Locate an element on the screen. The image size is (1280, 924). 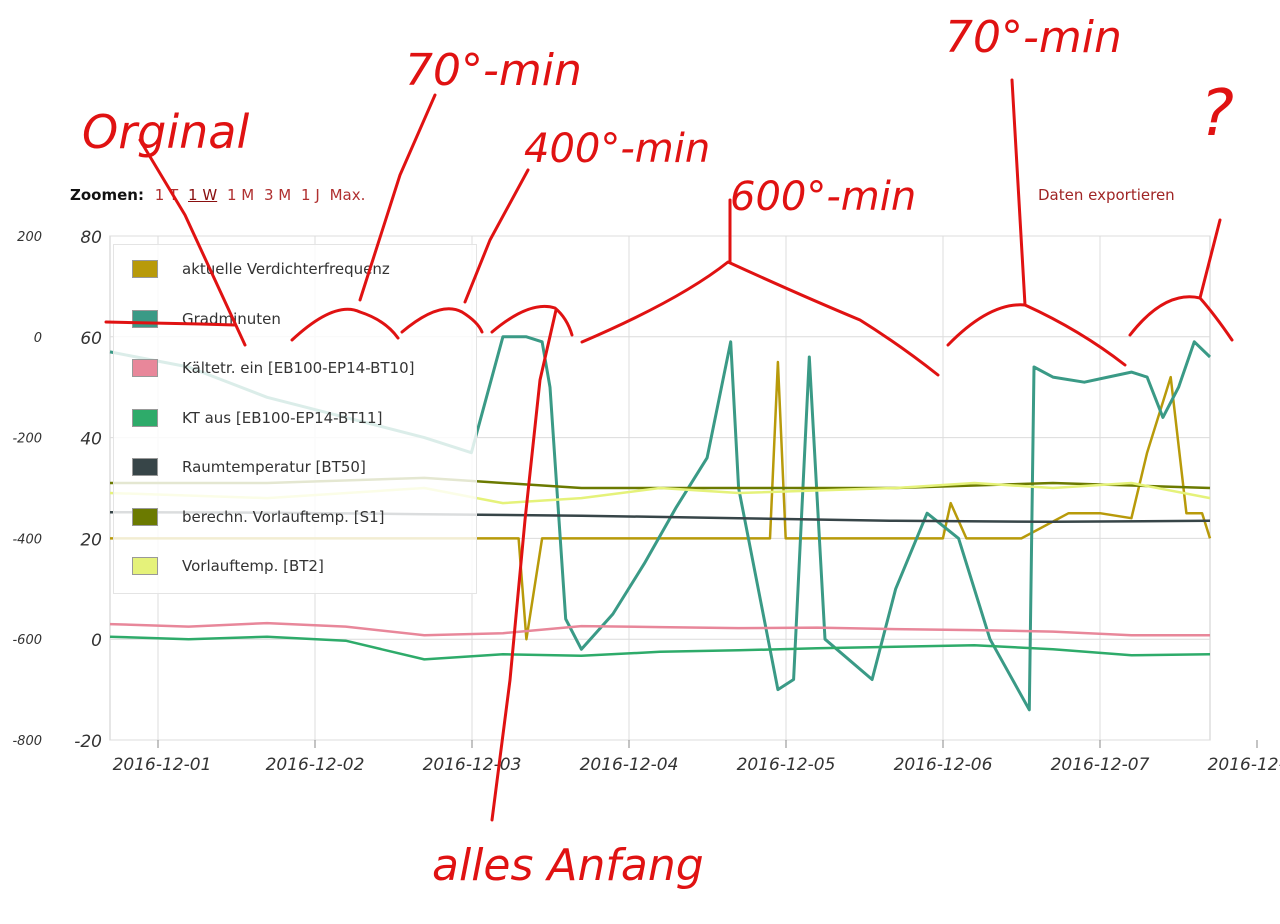
y-right-tick-label: 200 is located at coordinates (29, 237).